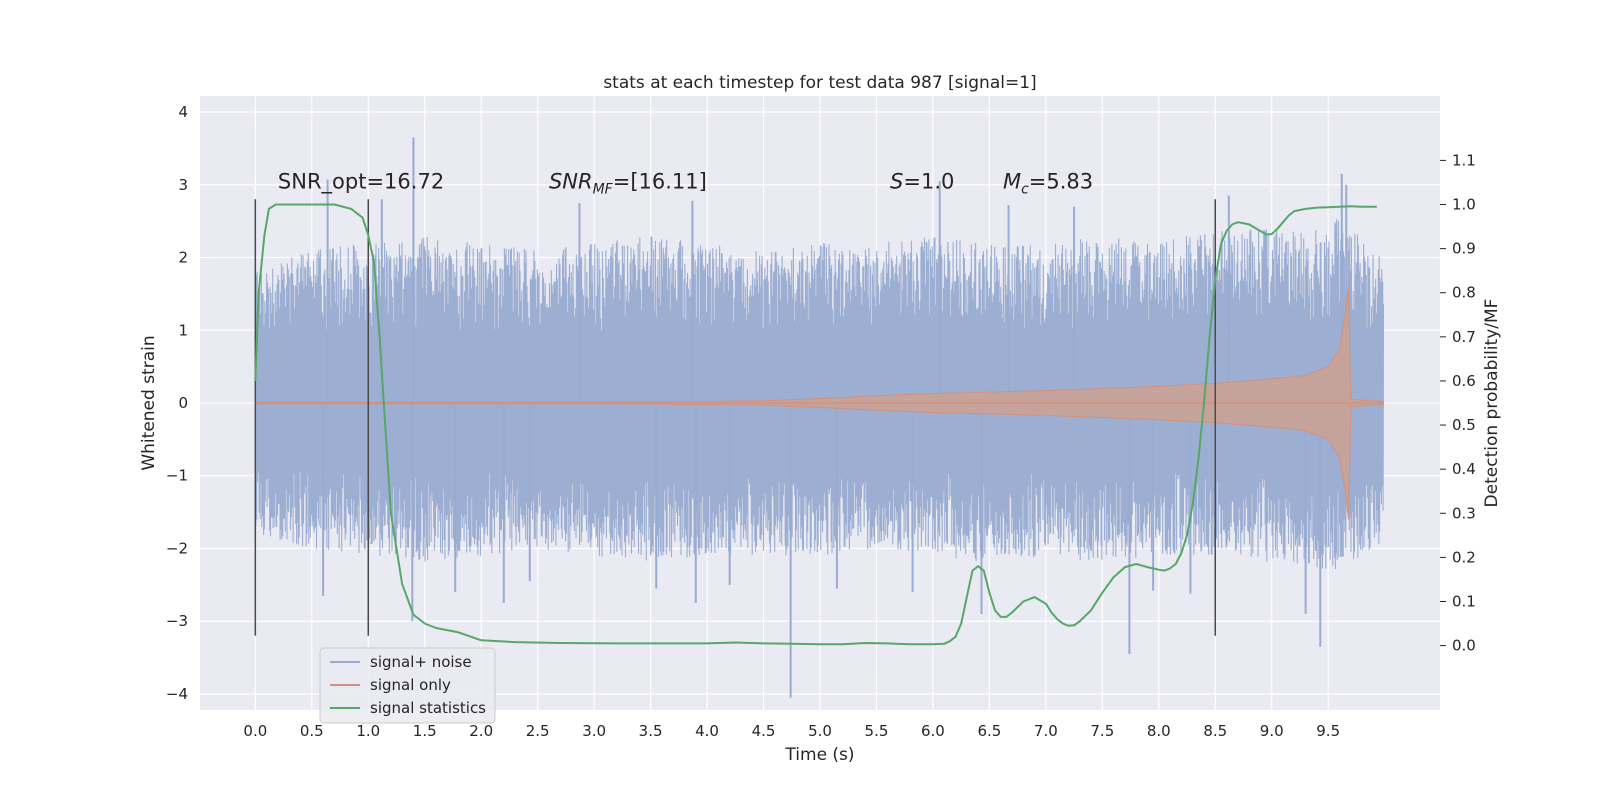 This screenshot has height=800, width=1600. What do you see at coordinates (1492, 403) in the screenshot?
I see `right-y-axis-label: Detection probability/MF` at bounding box center [1492, 403].